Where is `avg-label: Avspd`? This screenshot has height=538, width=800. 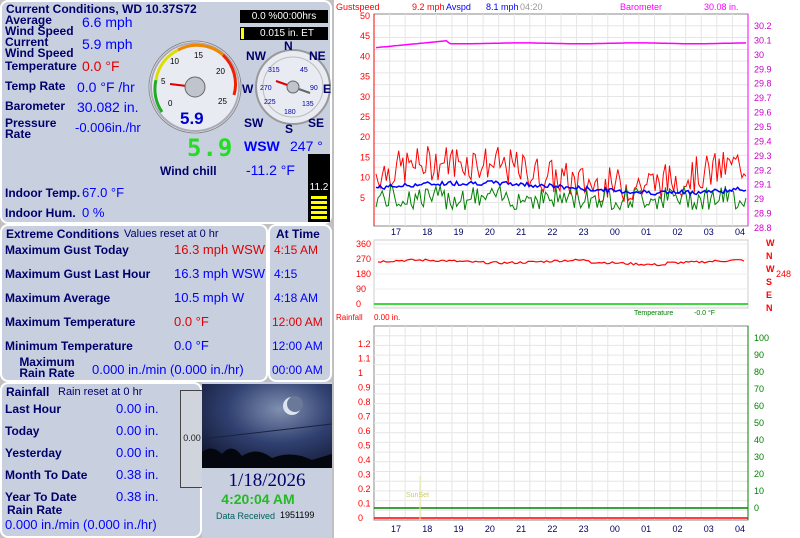
avg-label: Avspd is located at coordinates (458, 7).